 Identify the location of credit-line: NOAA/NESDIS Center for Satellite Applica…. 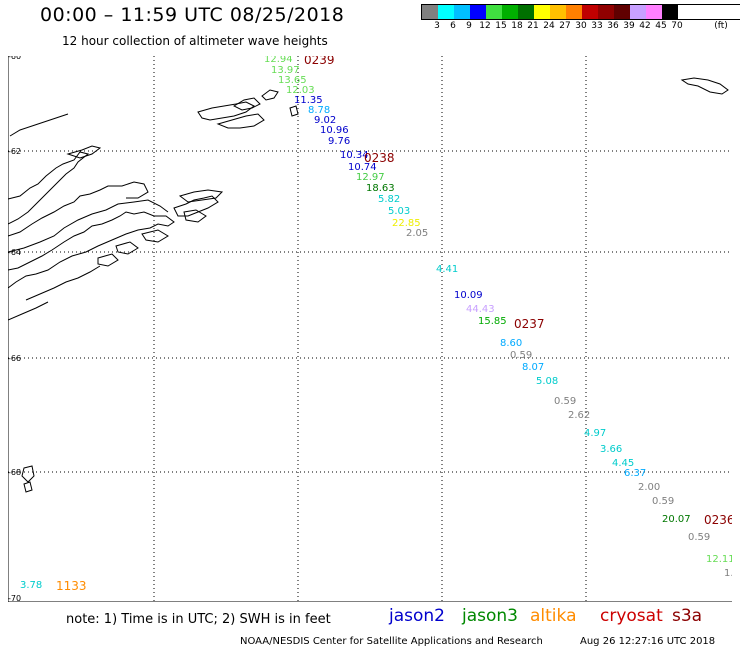
(391, 641).